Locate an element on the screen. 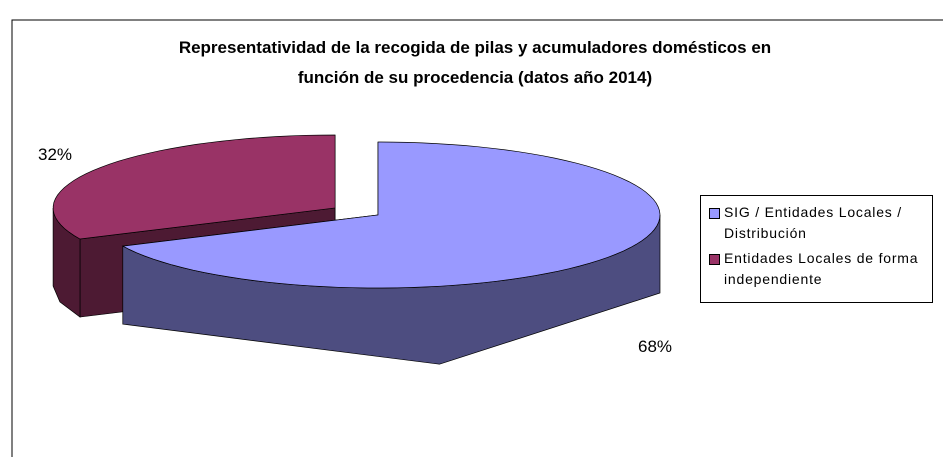 Image resolution: width=943 pixels, height=457 pixels. legend-item: SIG / Entidades Locales / Distribución is located at coordinates (816, 223).